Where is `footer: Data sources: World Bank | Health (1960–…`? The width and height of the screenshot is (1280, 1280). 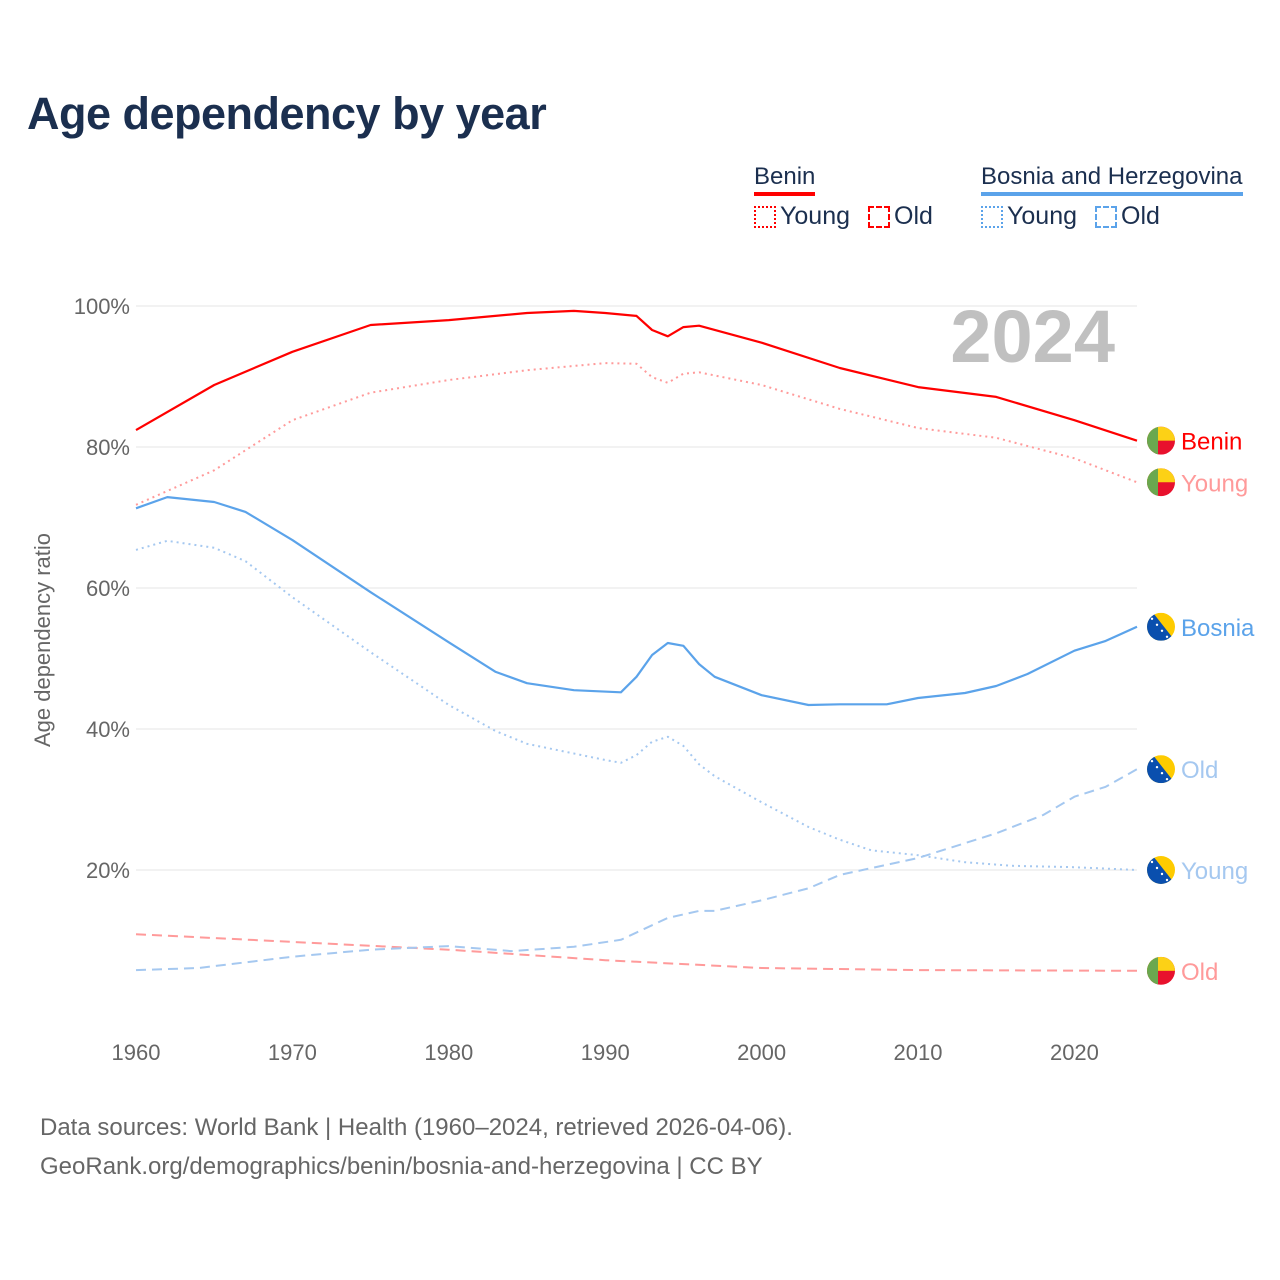 footer: Data sources: World Bank | Health (1960–… is located at coordinates (416, 1147).